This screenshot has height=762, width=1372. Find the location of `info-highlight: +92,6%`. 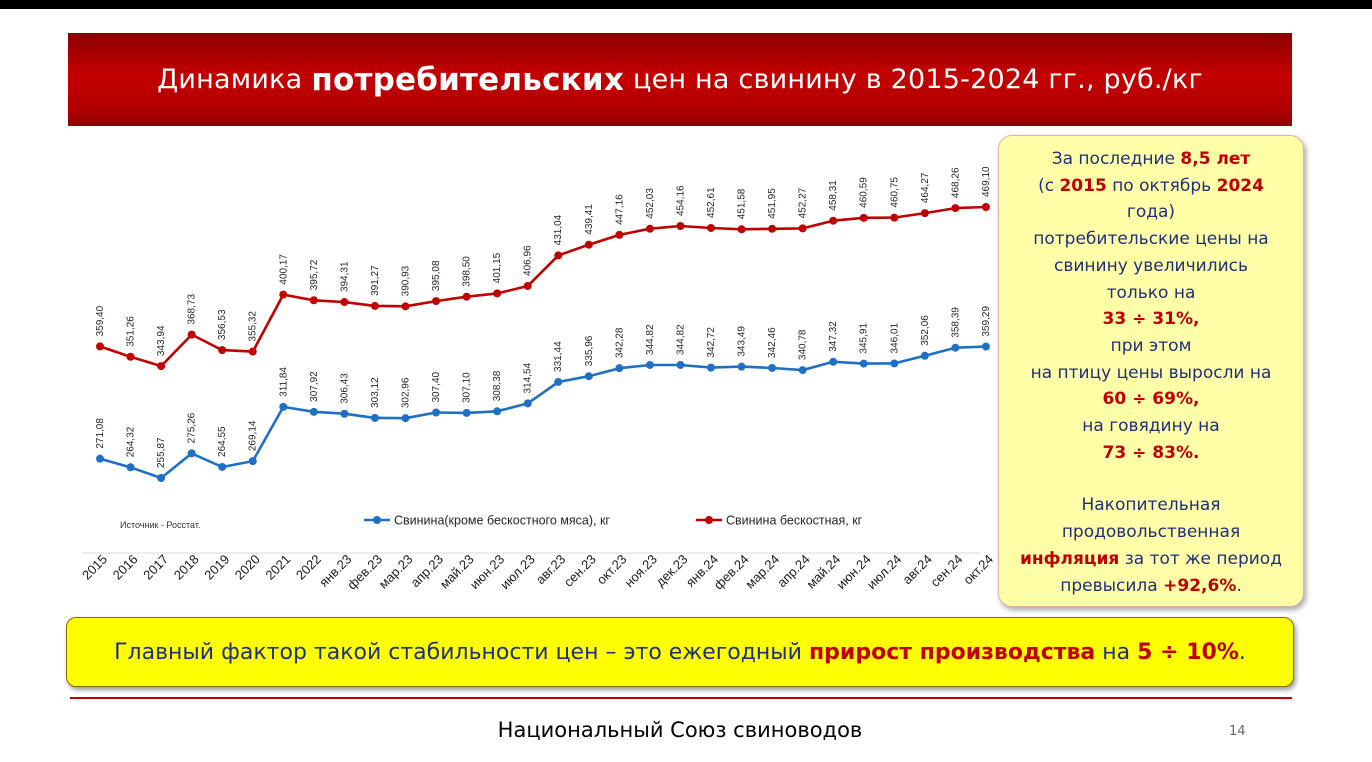

info-highlight: +92,6% is located at coordinates (1200, 585).